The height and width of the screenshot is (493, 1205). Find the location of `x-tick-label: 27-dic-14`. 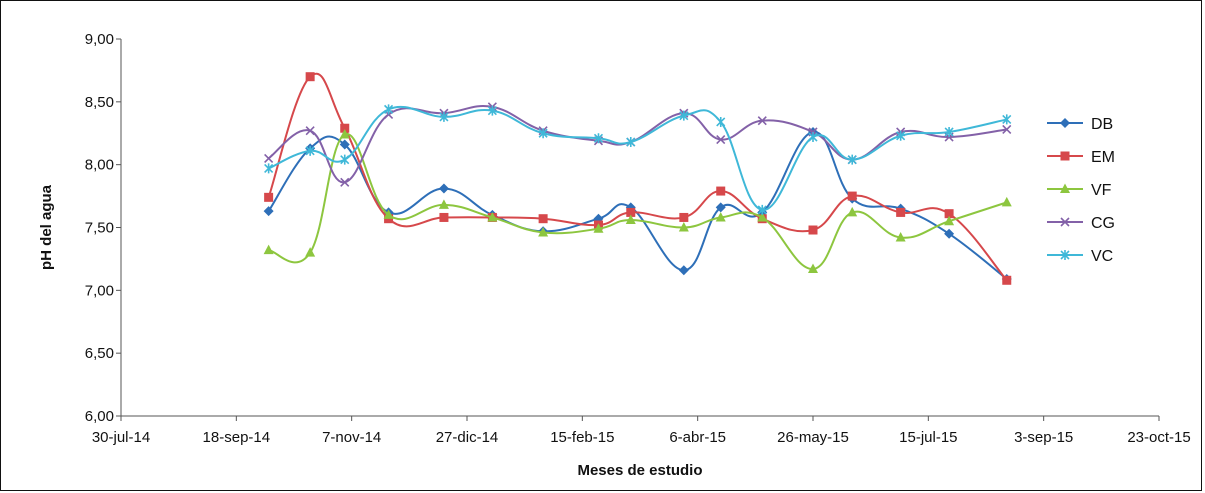

x-tick-label: 27-dic-14 is located at coordinates (467, 437).